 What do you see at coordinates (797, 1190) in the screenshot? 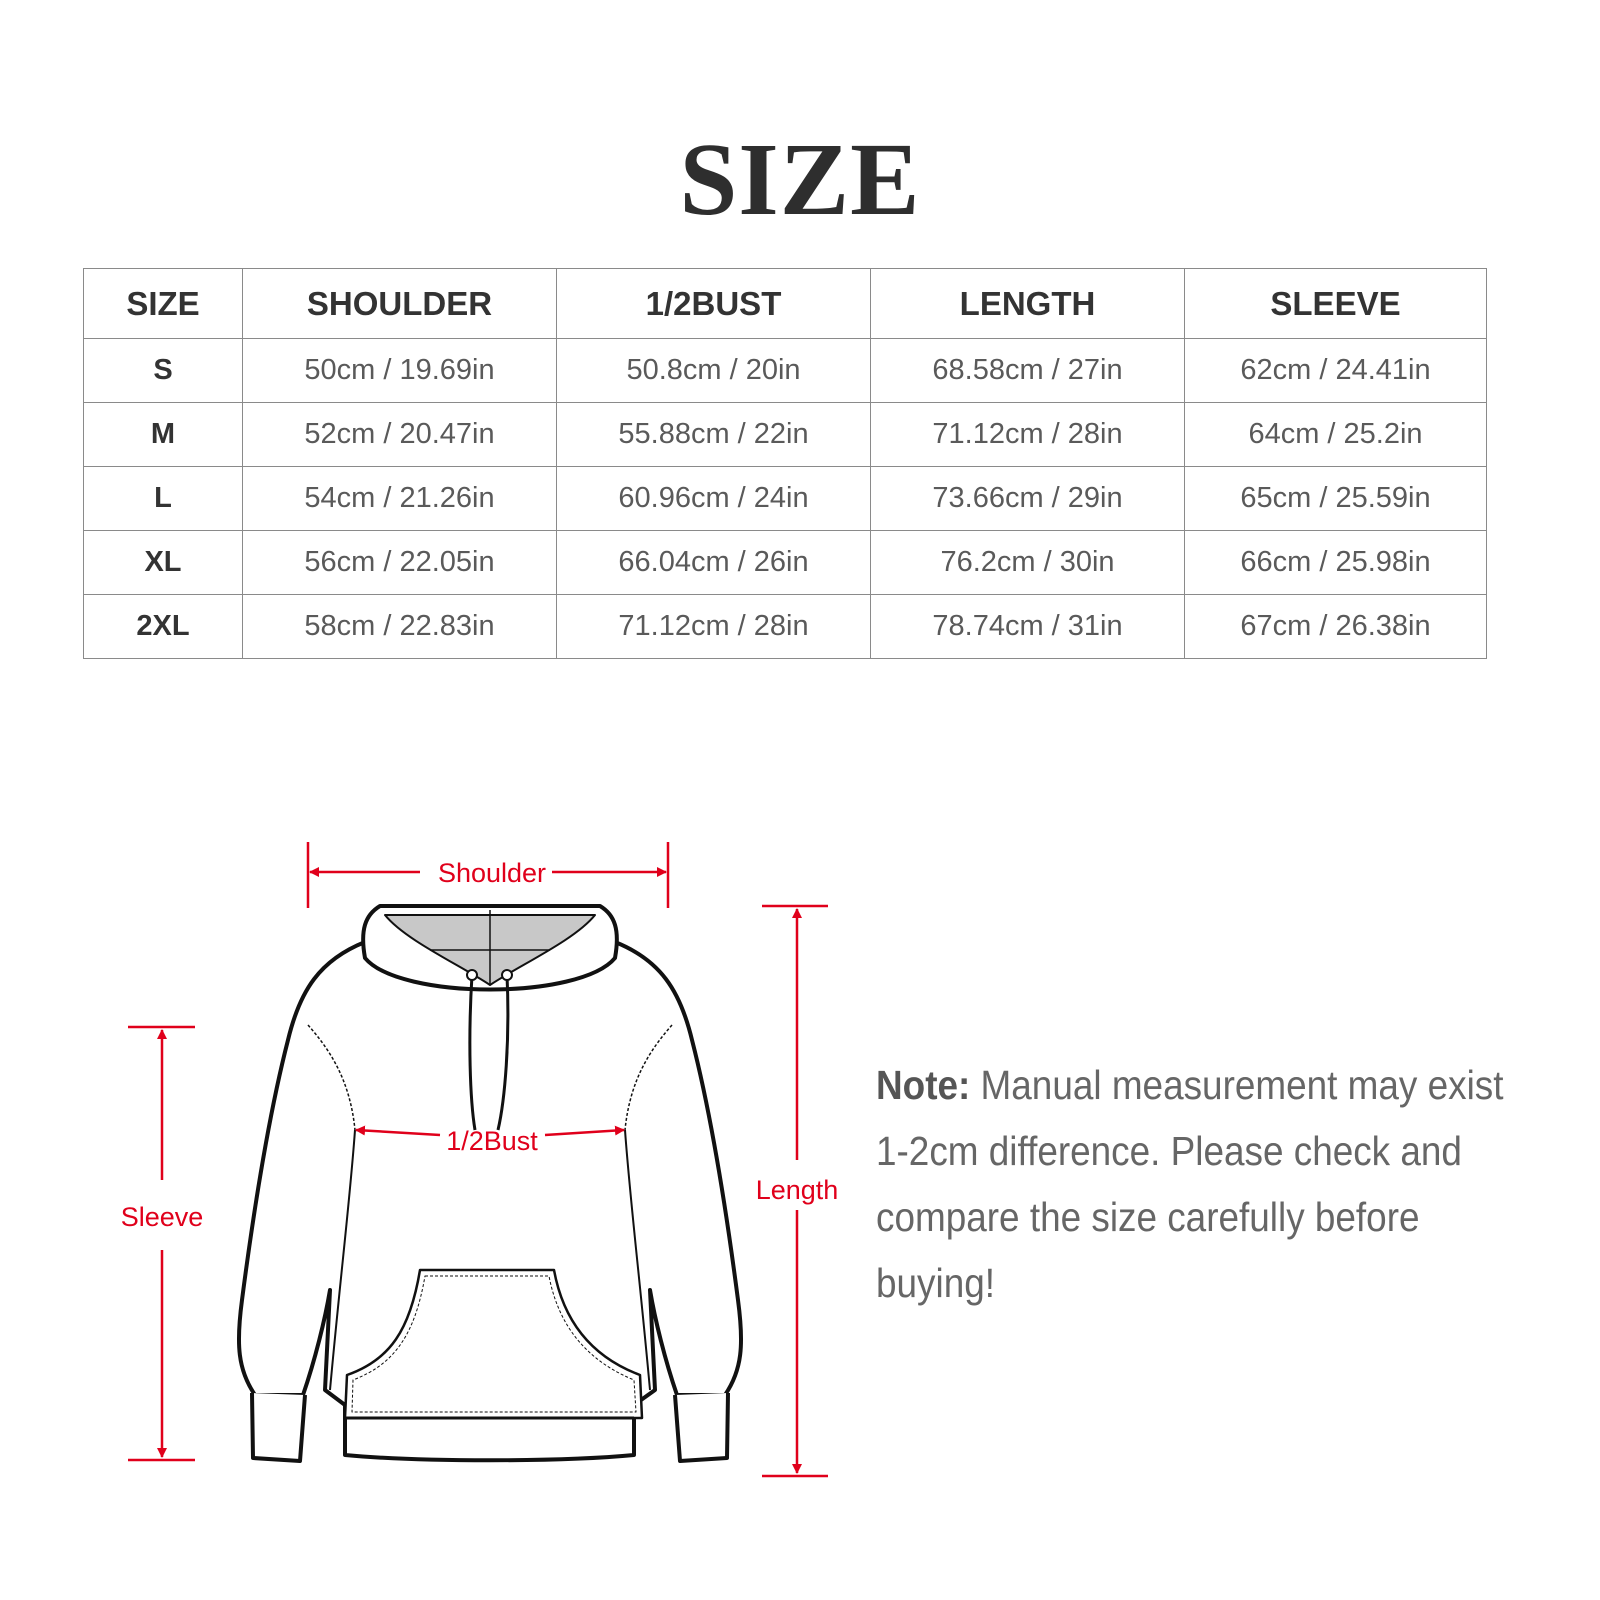
I see `length-label: Length` at bounding box center [797, 1190].